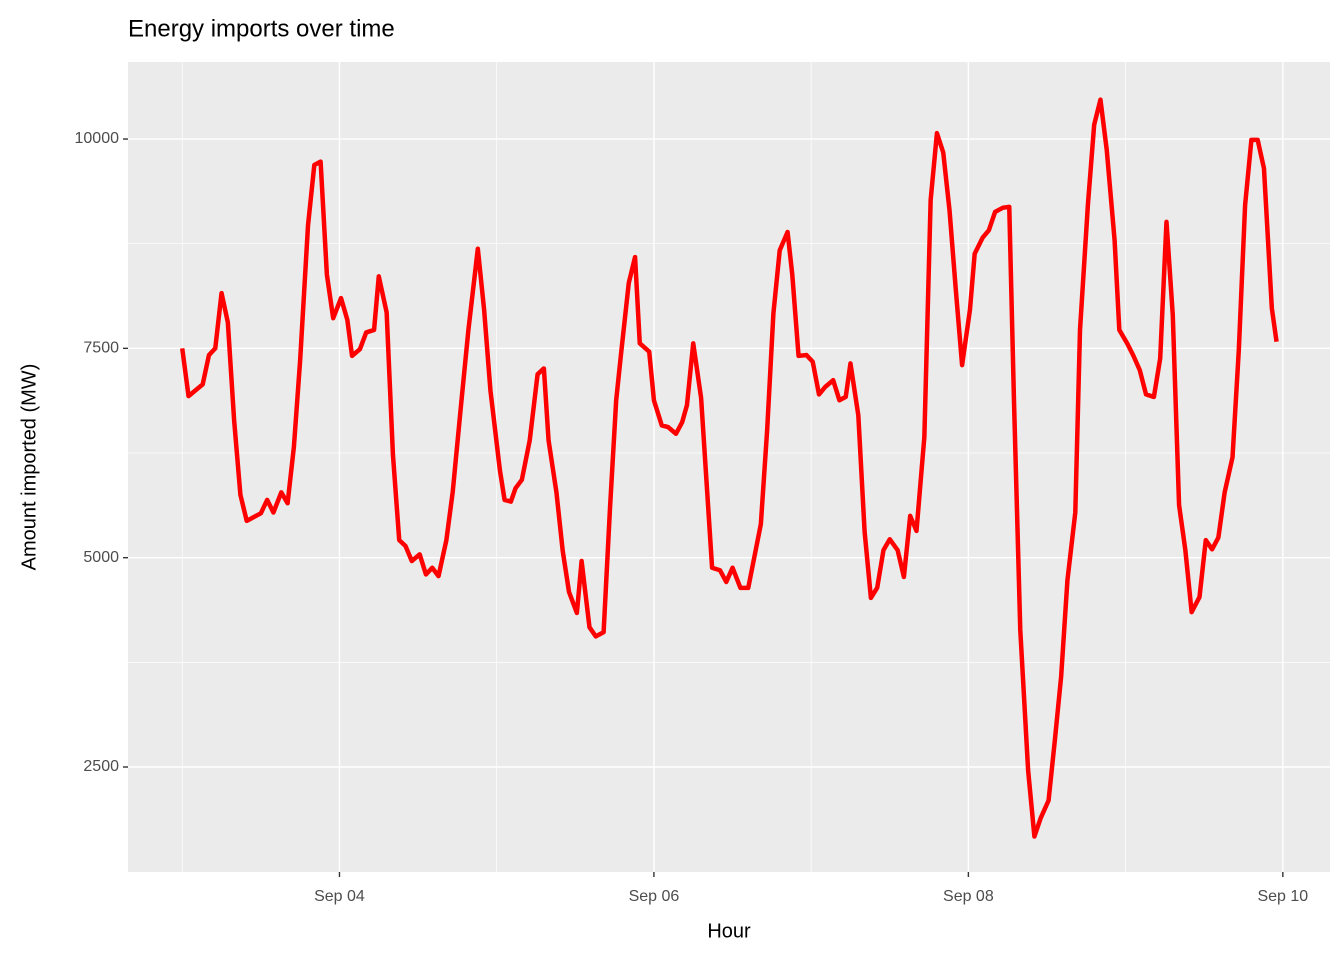 The height and width of the screenshot is (960, 1344). I want to click on y-axis-label: Amount imported (MW), so click(29, 467).